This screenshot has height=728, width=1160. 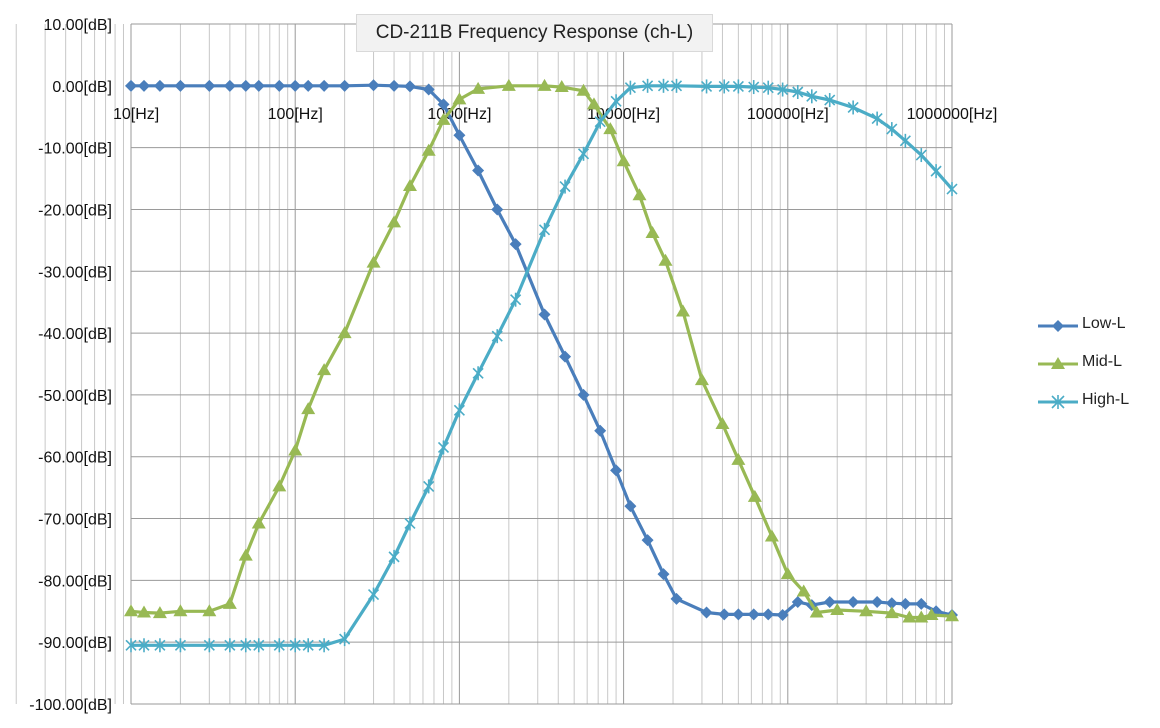 What do you see at coordinates (534, 33) in the screenshot?
I see `chart-title: CD-211B Frequency Response (ch-L)` at bounding box center [534, 33].